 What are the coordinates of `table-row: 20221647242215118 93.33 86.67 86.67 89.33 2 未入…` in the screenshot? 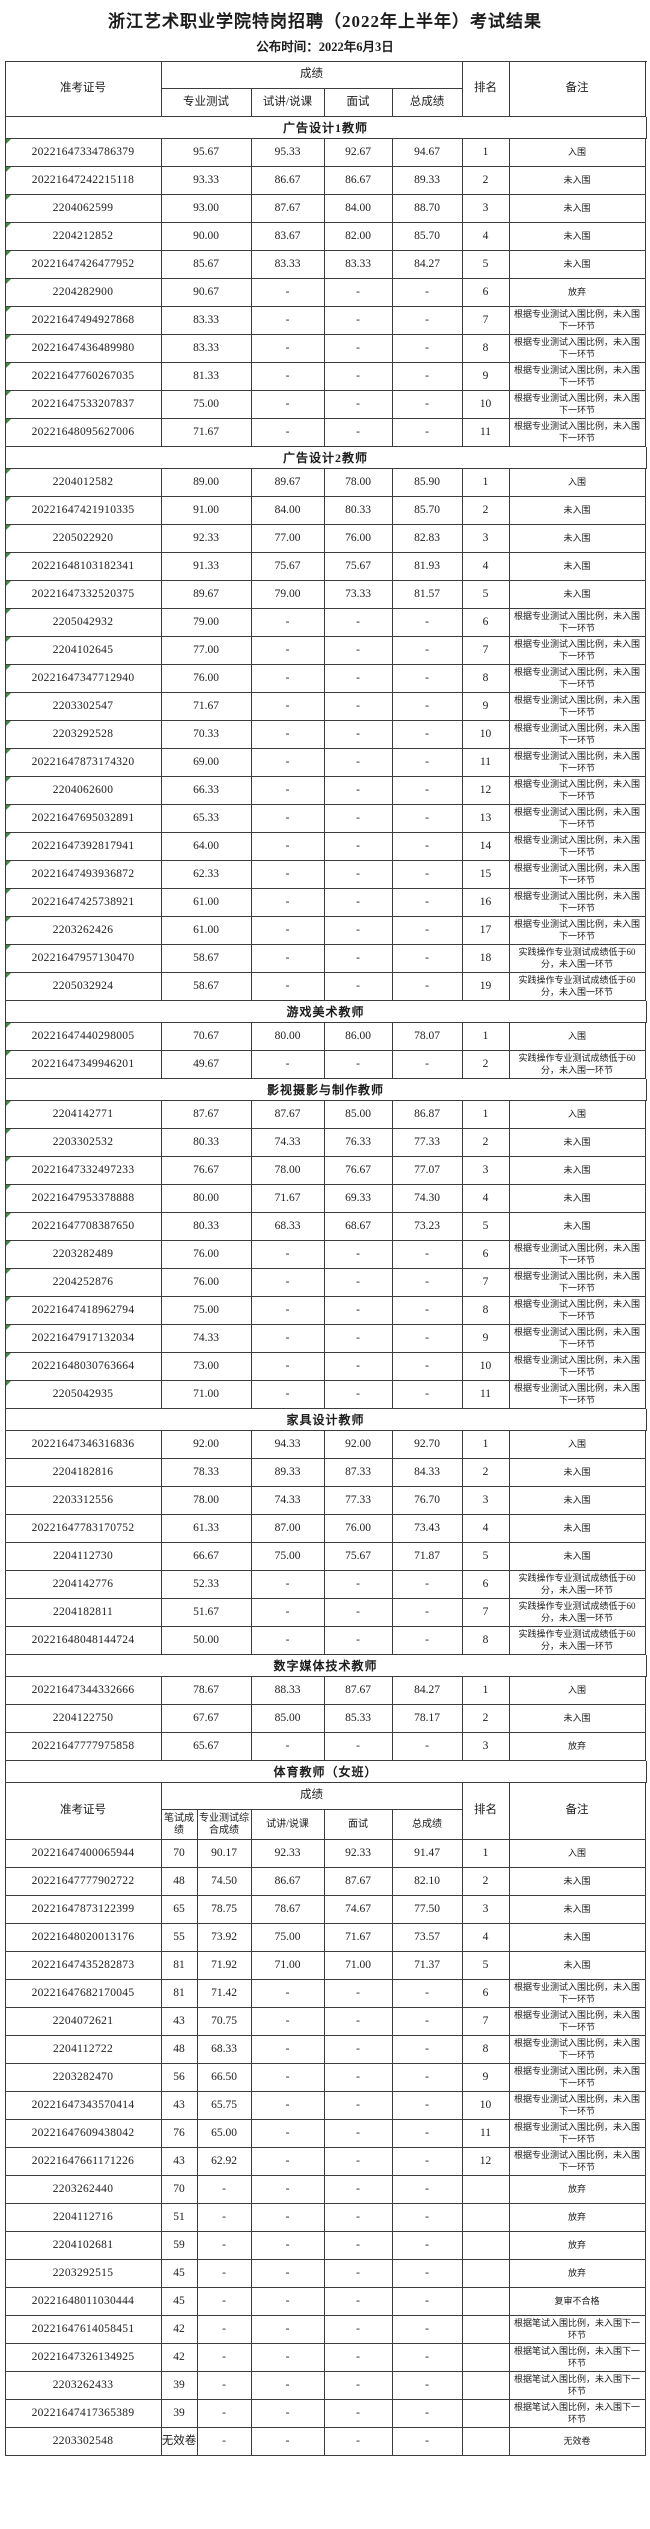 It's located at (326, 181).